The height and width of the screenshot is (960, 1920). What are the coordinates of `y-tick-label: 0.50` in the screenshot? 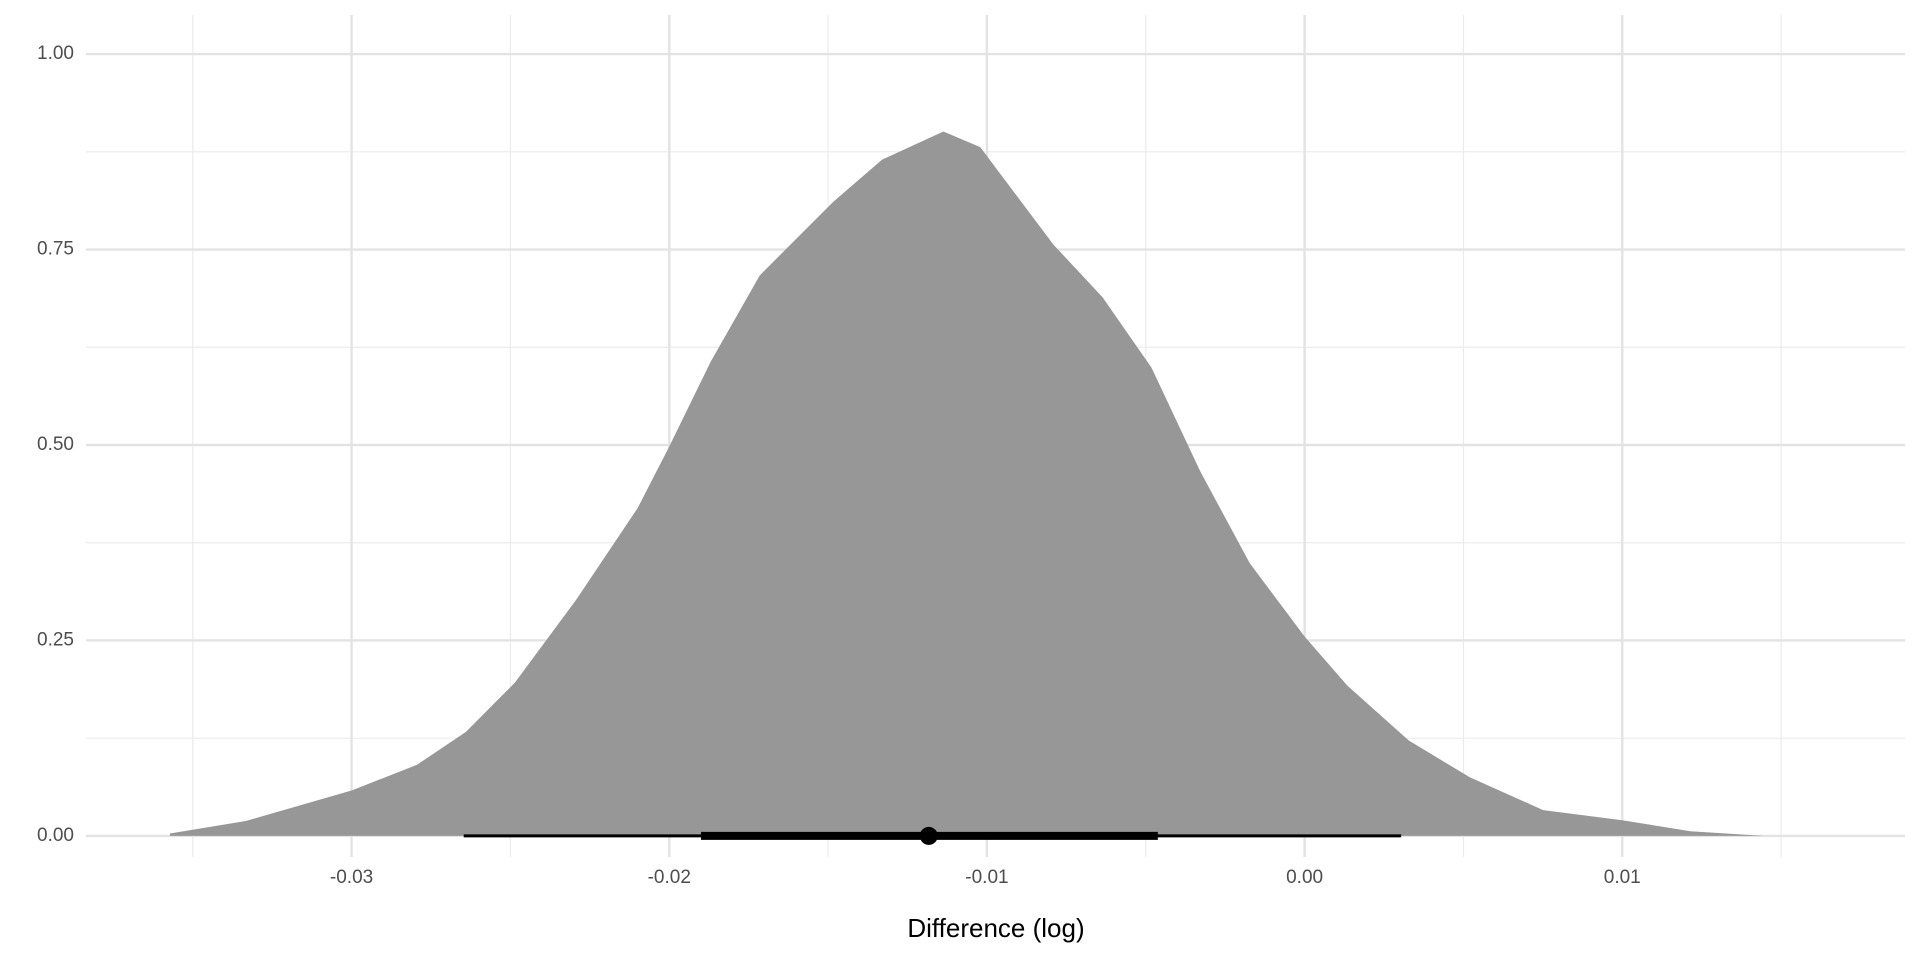 It's located at (55, 444).